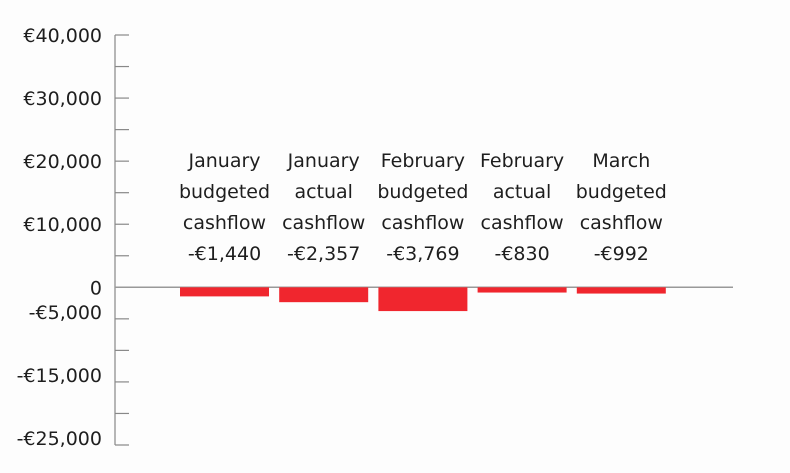 The height and width of the screenshot is (473, 790). What do you see at coordinates (621, 254) in the screenshot?
I see `data-label: -€992` at bounding box center [621, 254].